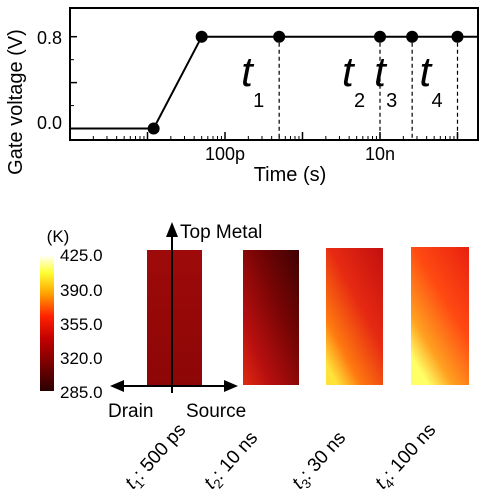  I want to click on time-markers, so click(368, 91).